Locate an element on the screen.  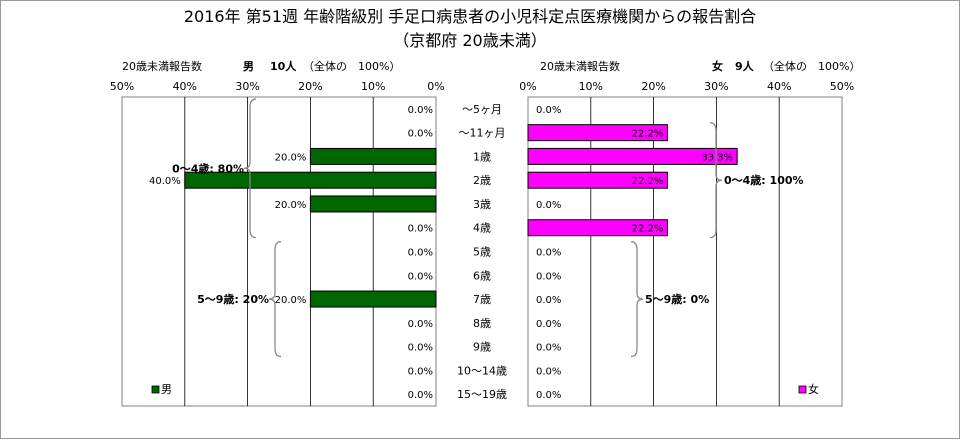
category-label: 8歳 is located at coordinates (482, 323).